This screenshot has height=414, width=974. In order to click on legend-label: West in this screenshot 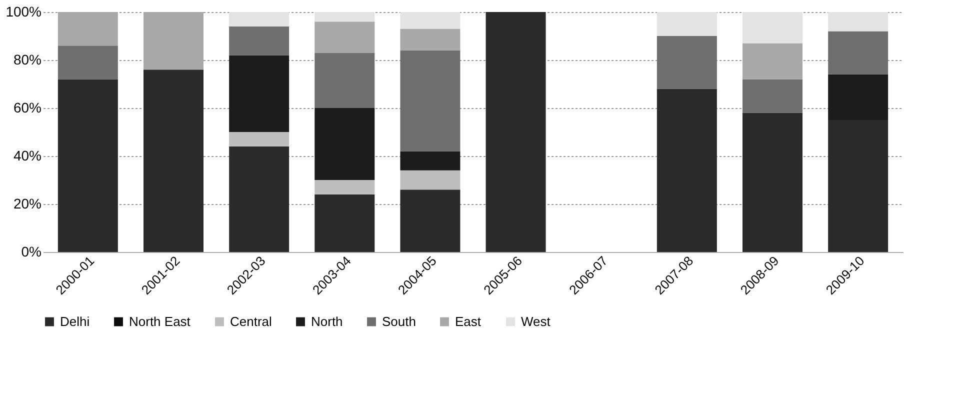, I will do `click(536, 321)`.